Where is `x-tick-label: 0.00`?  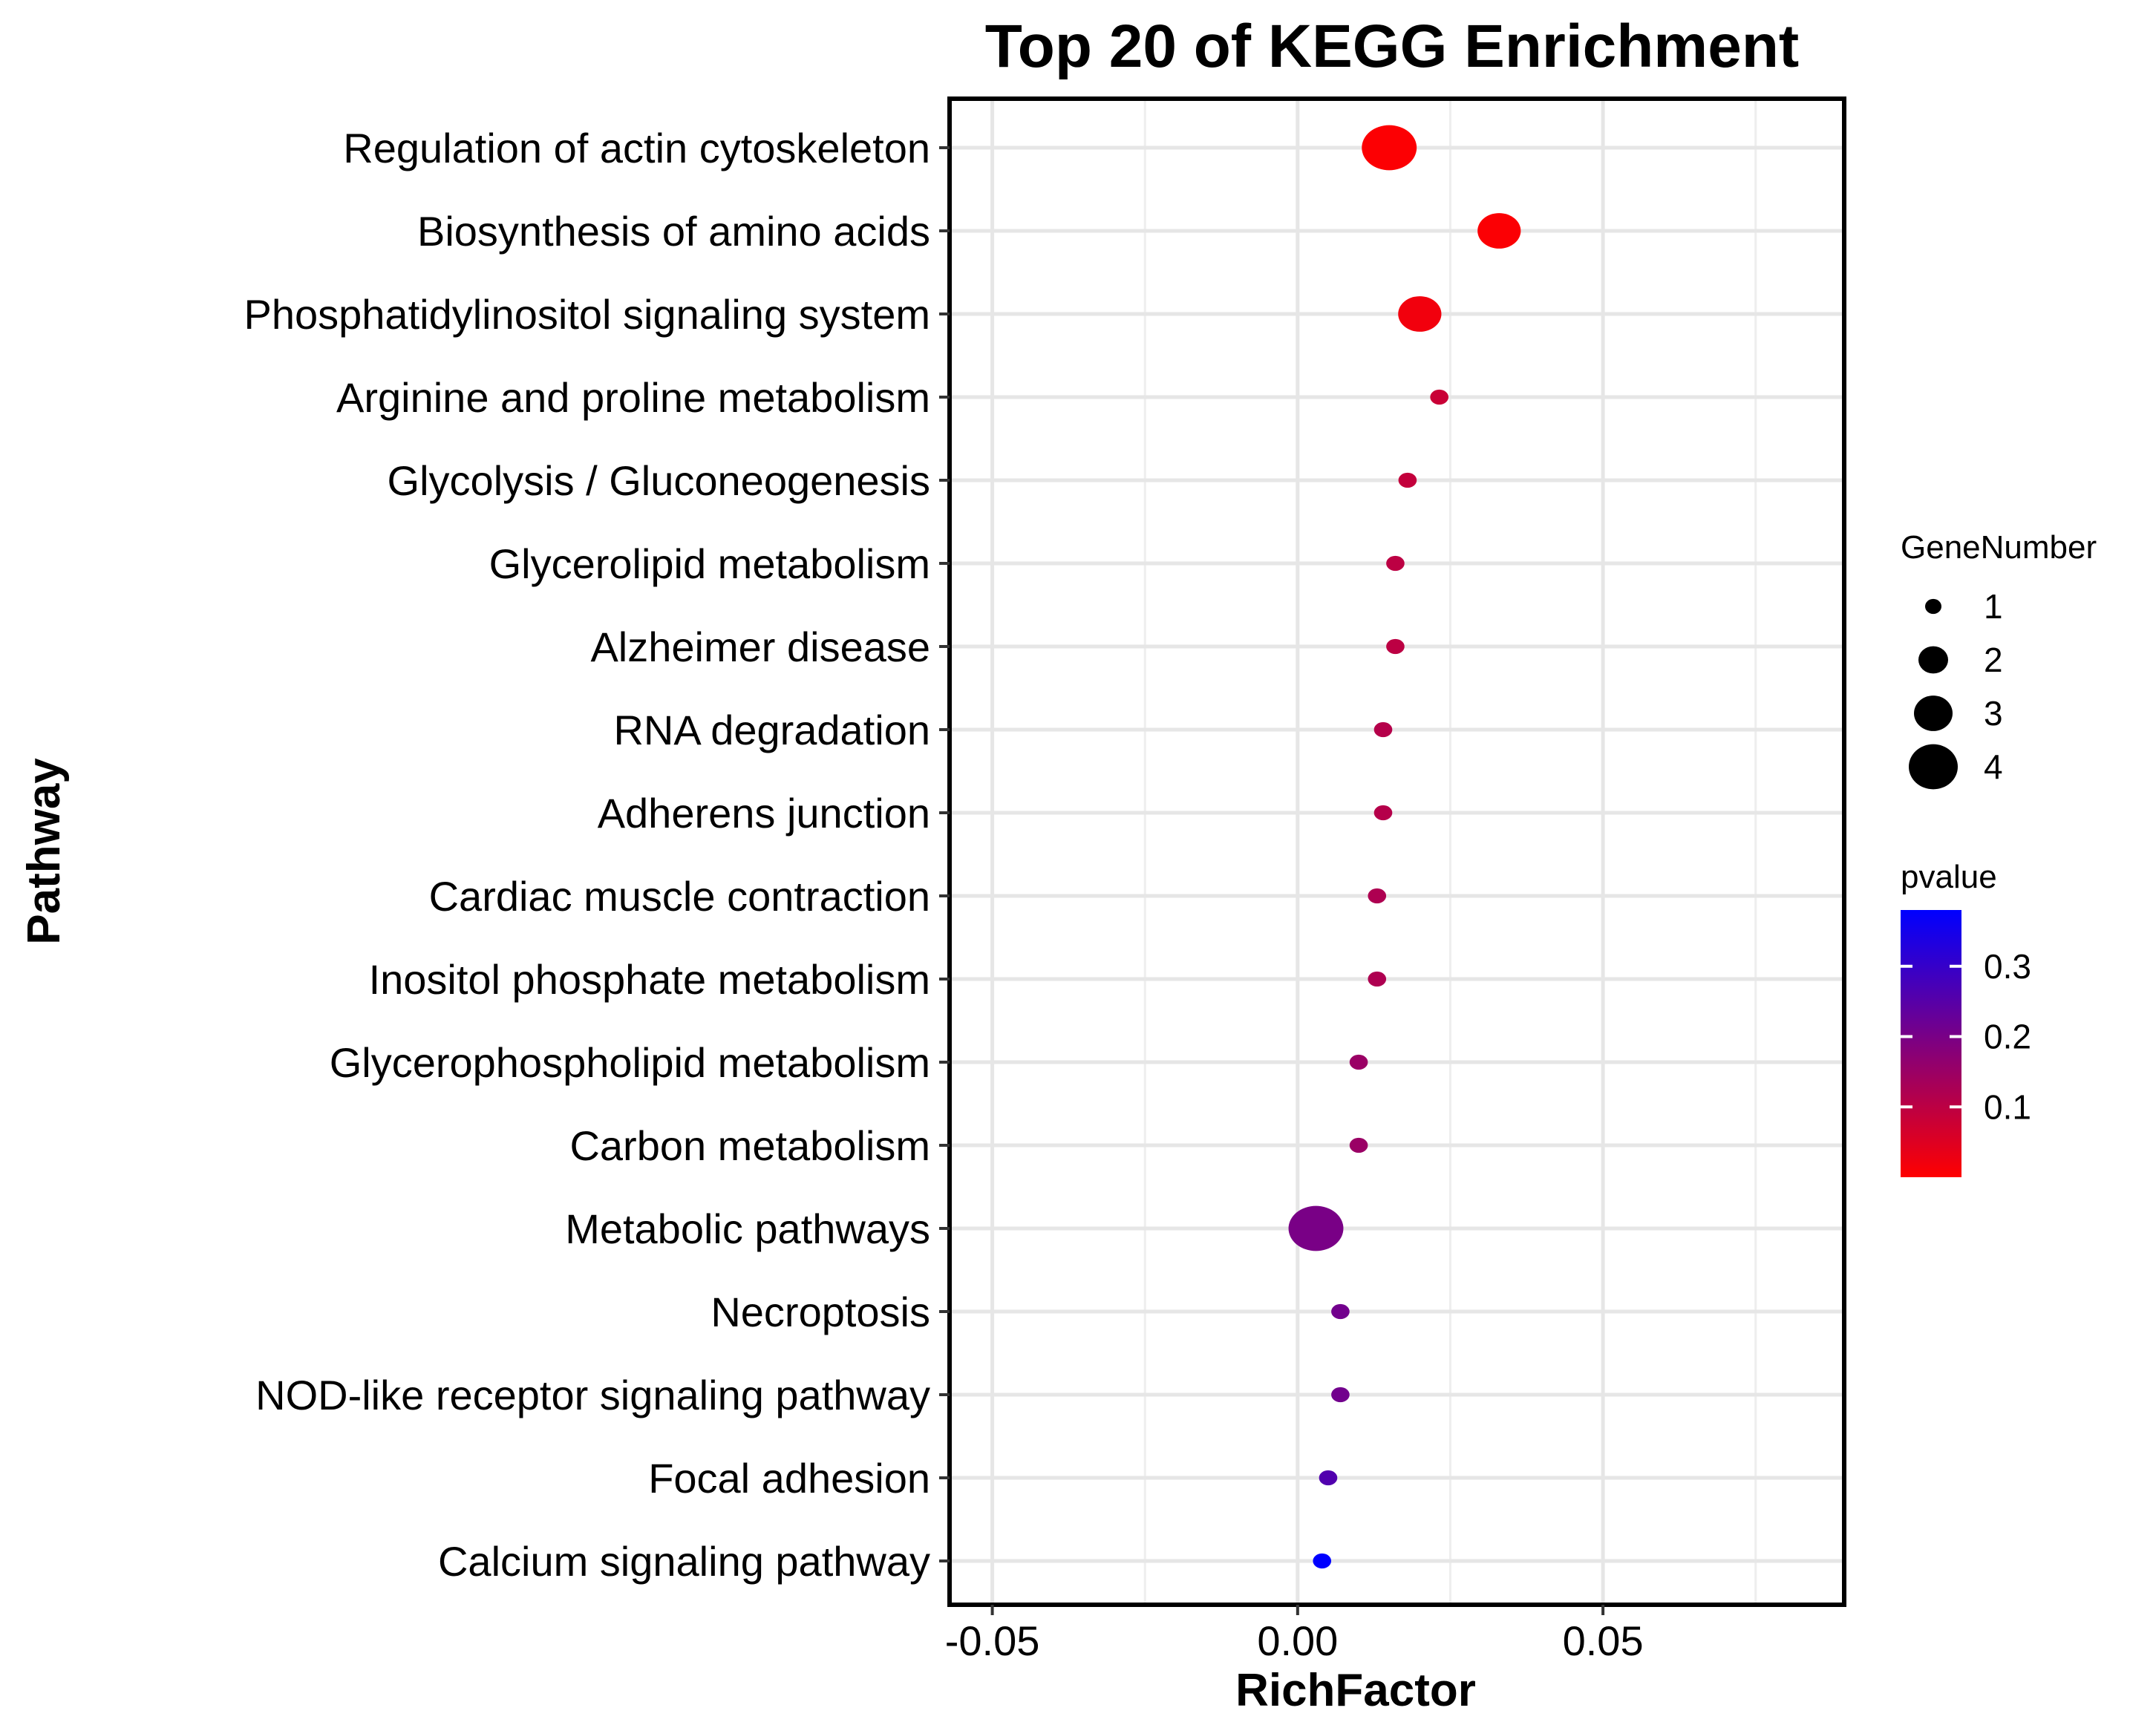
x-tick-label: 0.00 is located at coordinates (1297, 1640).